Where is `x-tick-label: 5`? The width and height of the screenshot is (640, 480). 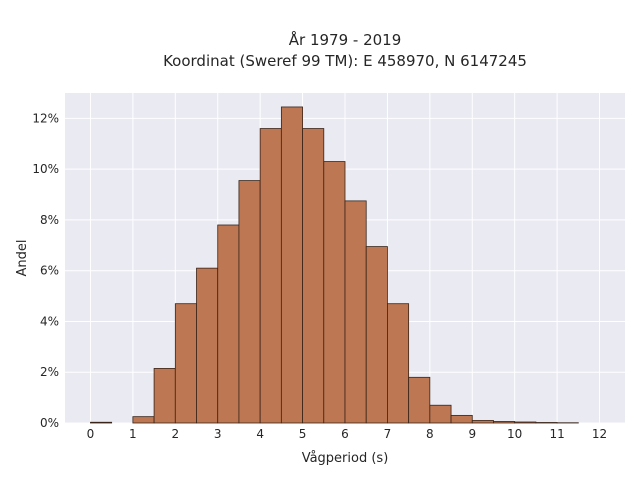 x-tick-label: 5 is located at coordinates (303, 434).